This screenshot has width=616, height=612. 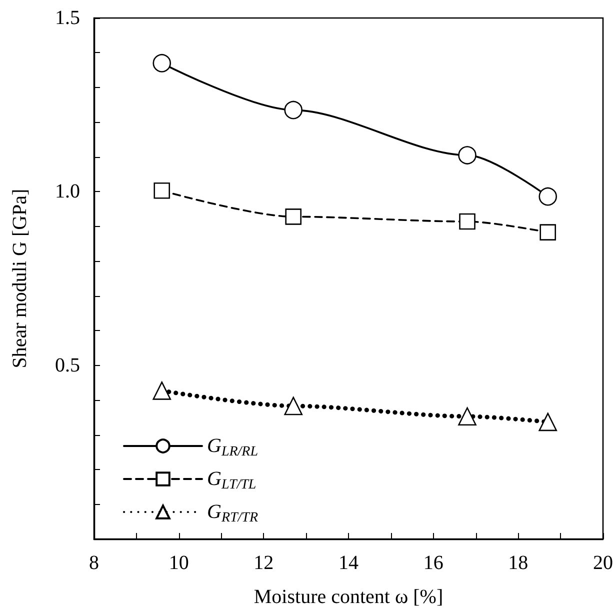 What do you see at coordinates (348, 563) in the screenshot?
I see `x-tick-label: 14` at bounding box center [348, 563].